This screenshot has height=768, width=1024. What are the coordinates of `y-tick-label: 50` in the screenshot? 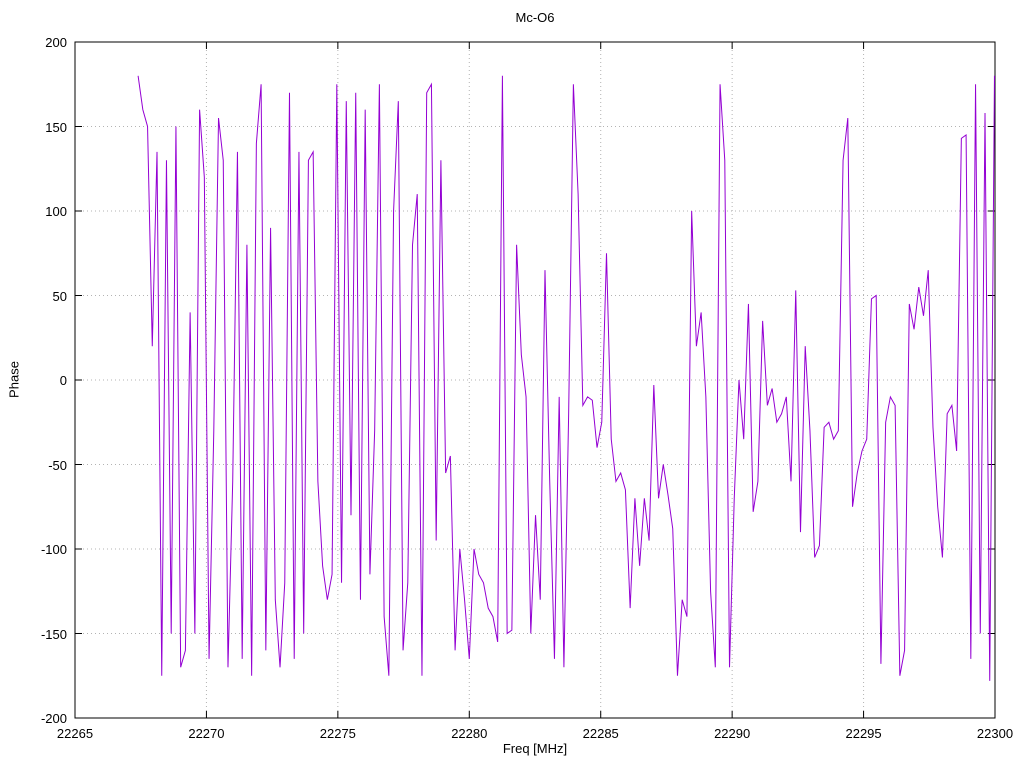 It's located at (59, 296).